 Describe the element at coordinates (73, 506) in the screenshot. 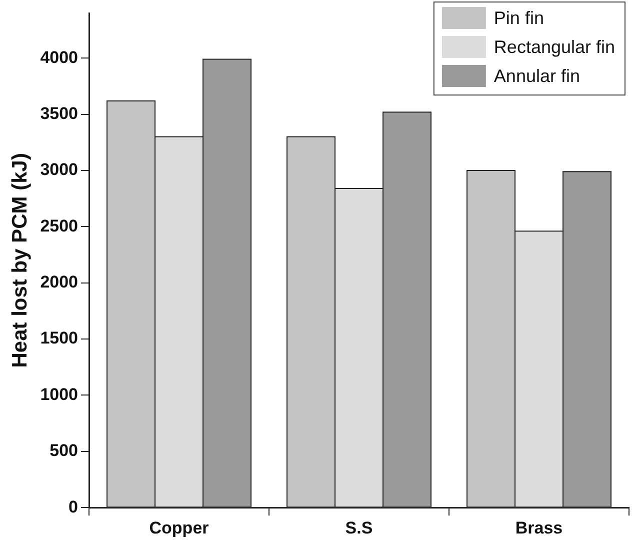

I see `y-tick-label: 0` at that location.